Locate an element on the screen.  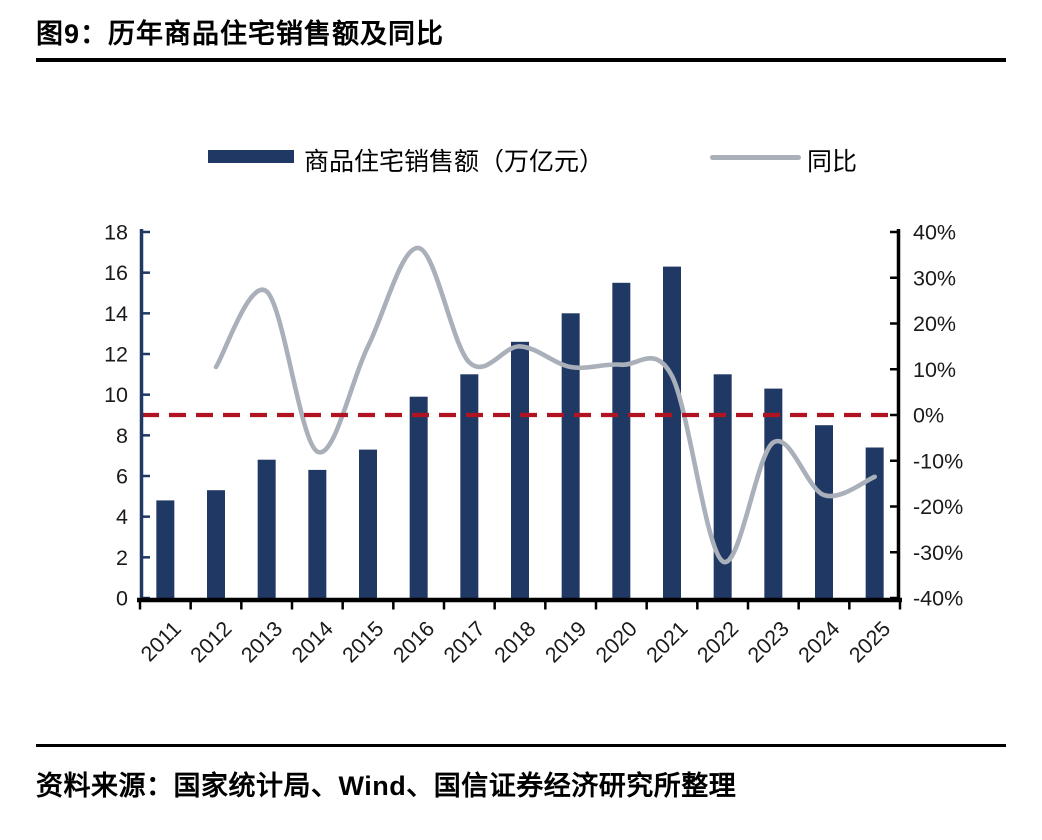
bar-2018 is located at coordinates (520, 470).